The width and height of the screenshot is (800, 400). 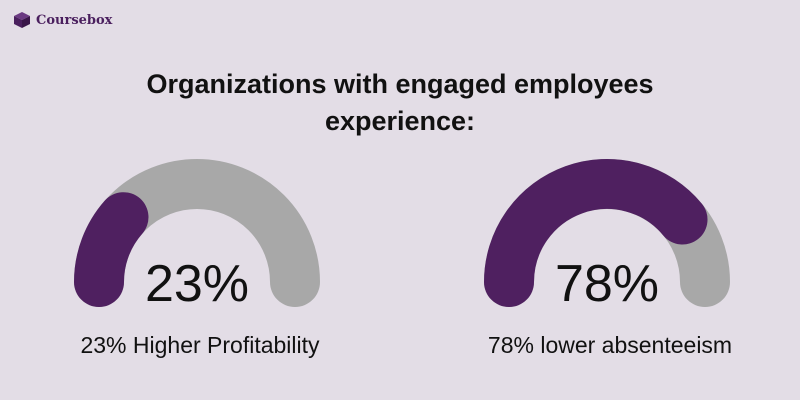 I want to click on gauge-profitability, so click(x=197, y=233).